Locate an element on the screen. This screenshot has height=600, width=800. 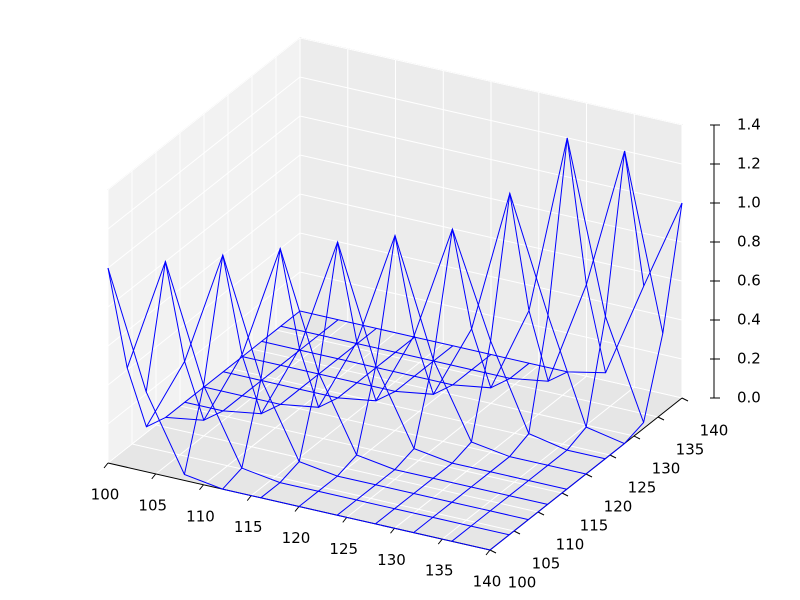
x-tick-label: 120 is located at coordinates (296, 538).